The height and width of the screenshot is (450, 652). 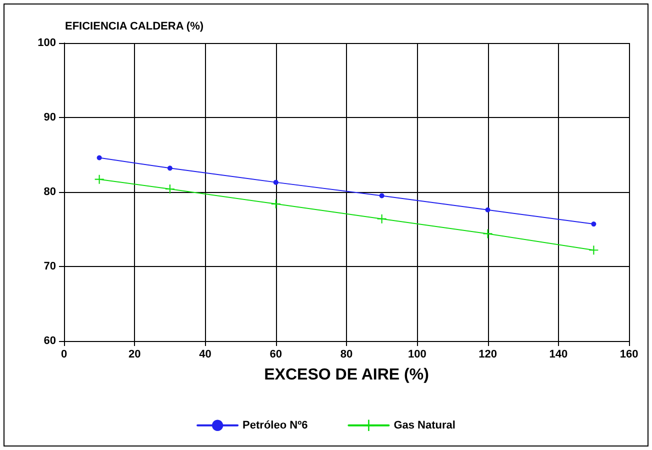 I want to click on x-axis-title: EXCESO DE AIRE (%), so click(x=346, y=375).